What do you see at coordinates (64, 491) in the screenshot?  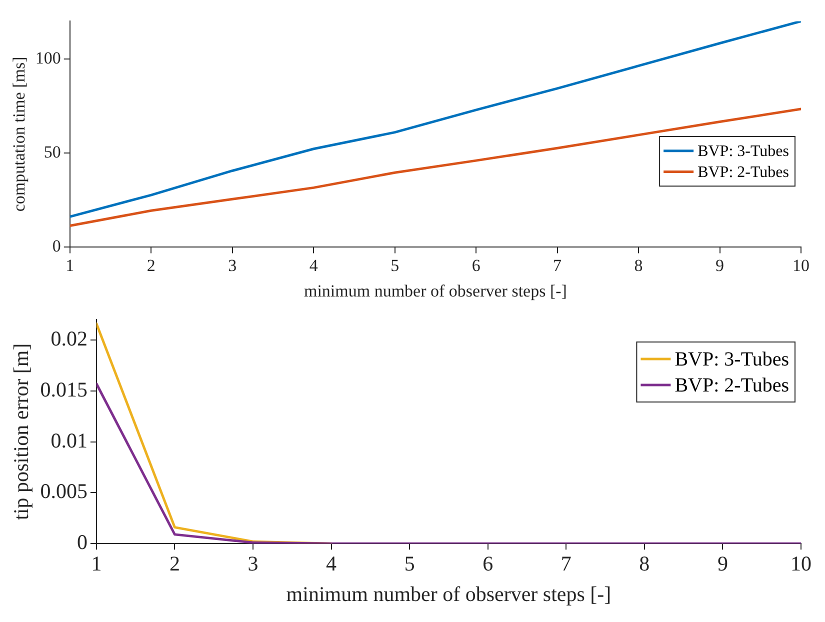 I see `y-tick-label: 0.005` at bounding box center [64, 491].